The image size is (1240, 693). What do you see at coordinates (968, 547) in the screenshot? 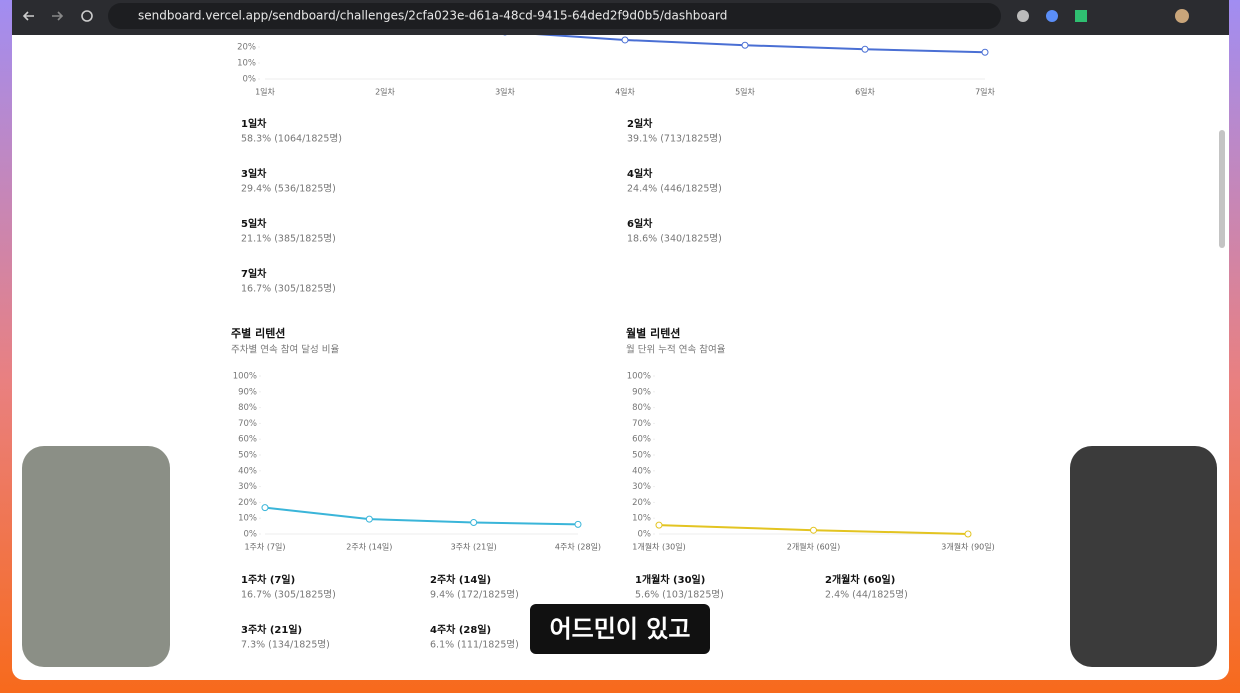
I see `x-tick-label: 3개월차 (90일)` at bounding box center [968, 547].